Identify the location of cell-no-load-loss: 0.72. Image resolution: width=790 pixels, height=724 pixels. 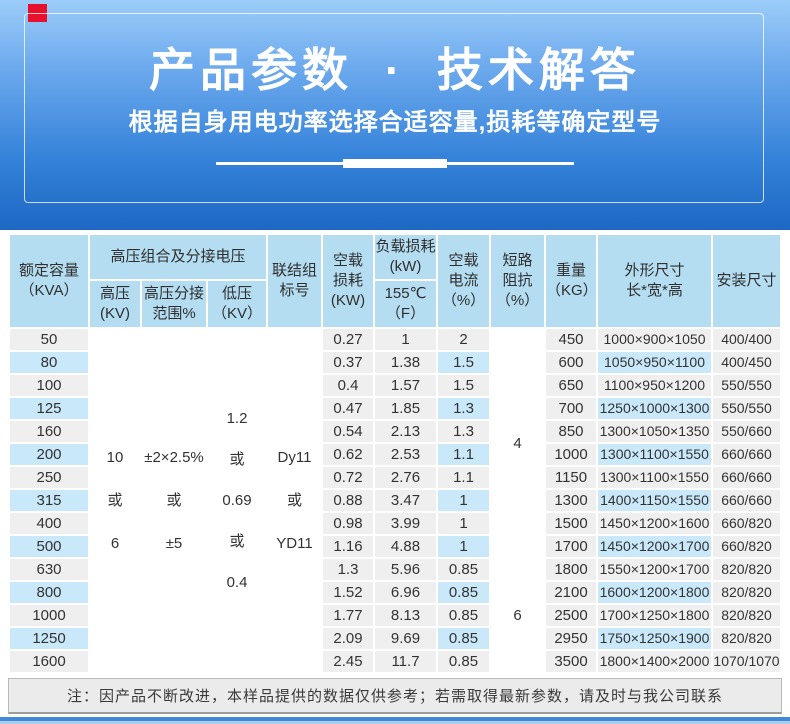
(348, 477).